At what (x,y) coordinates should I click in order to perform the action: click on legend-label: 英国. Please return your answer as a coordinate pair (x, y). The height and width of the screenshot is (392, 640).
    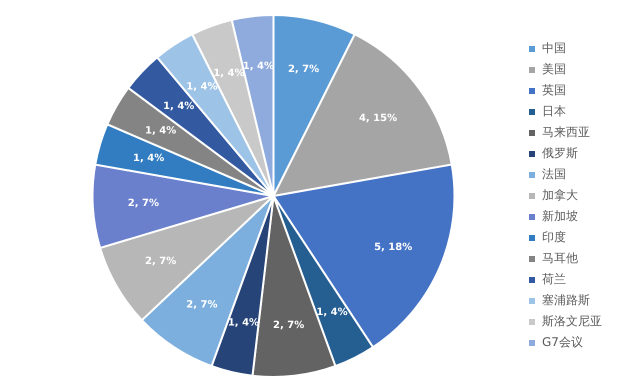
    Looking at the image, I should click on (554, 90).